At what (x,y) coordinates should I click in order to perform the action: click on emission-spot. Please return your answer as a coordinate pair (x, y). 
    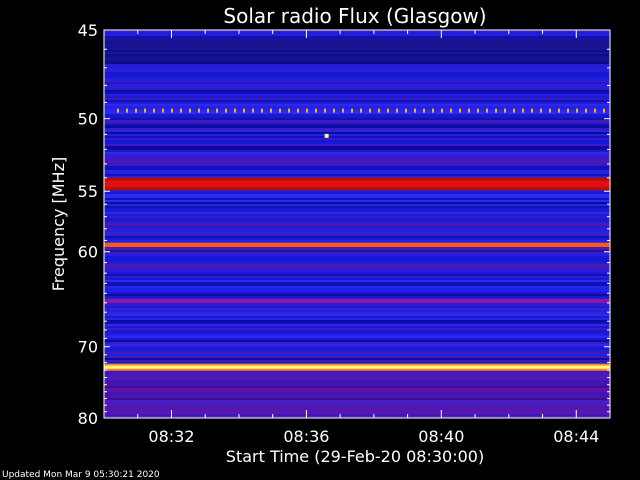
    Looking at the image, I should click on (326, 135).